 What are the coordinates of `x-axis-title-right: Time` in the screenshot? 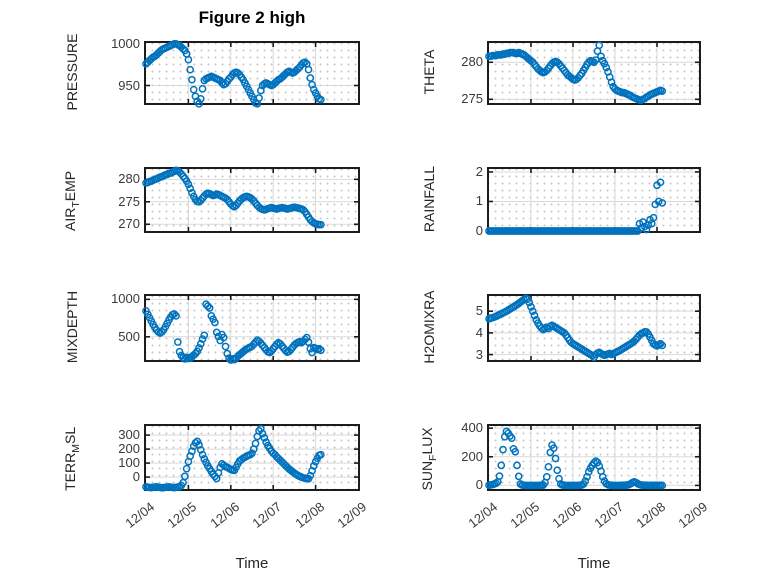 It's located at (594, 563).